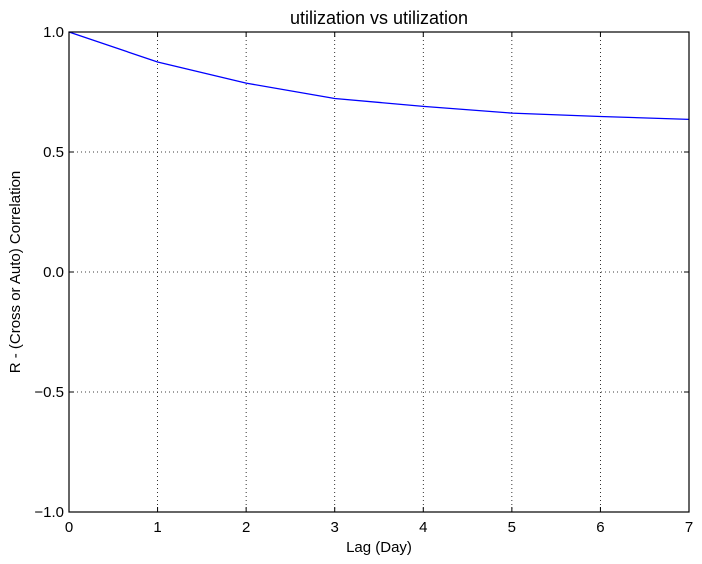  I want to click on y-tick-label: 0.5, so click(53, 152).